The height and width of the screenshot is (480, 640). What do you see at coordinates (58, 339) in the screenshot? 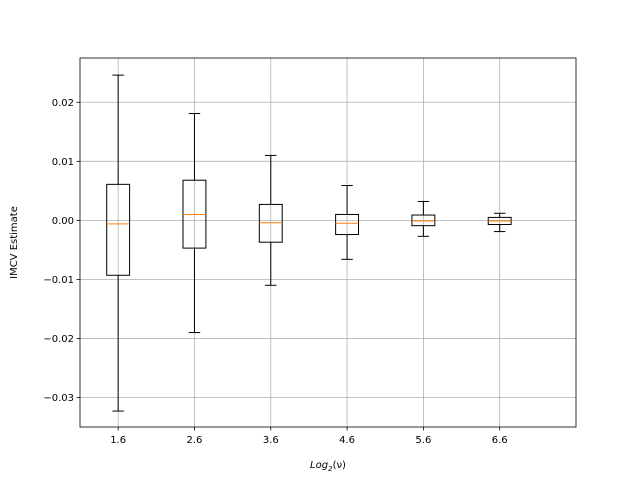
I see `y-tick-label: −0.02` at bounding box center [58, 339].